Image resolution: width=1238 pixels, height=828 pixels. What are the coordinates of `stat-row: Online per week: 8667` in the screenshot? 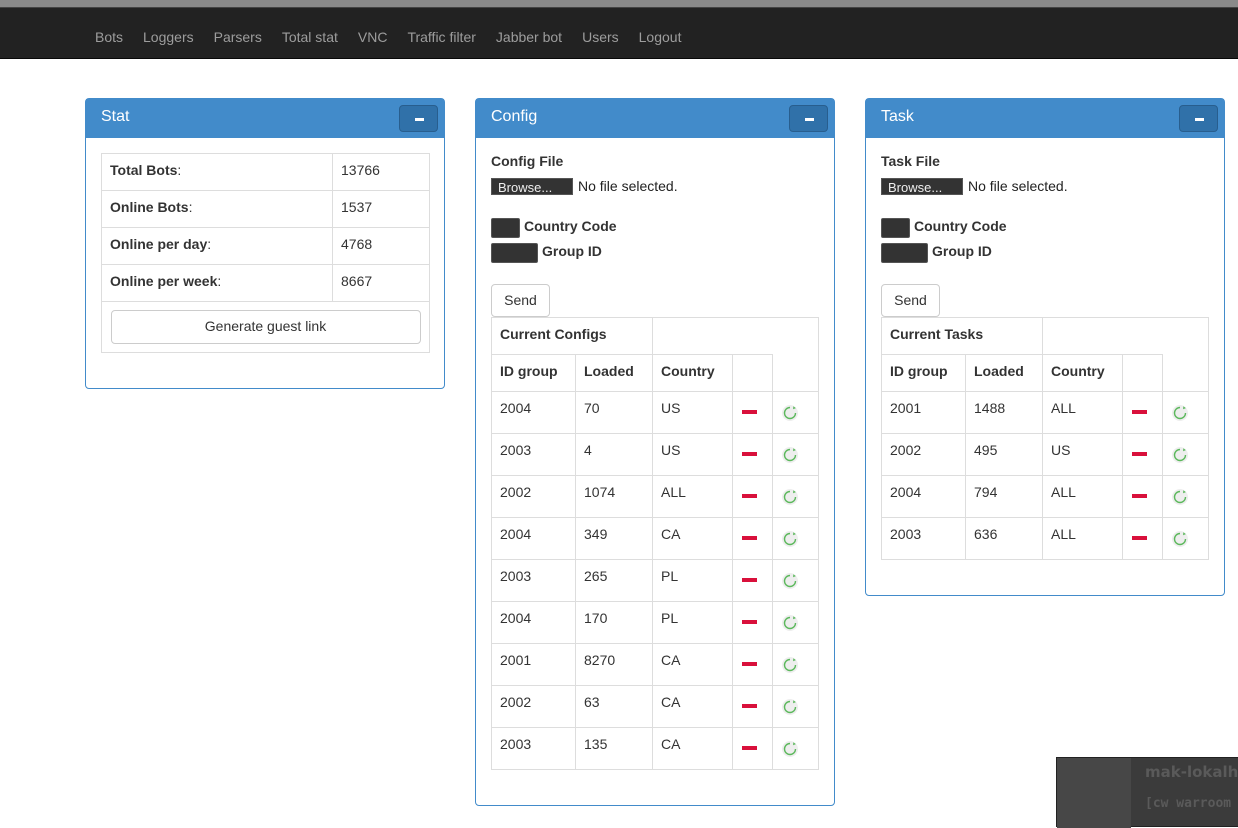 It's located at (265, 283).